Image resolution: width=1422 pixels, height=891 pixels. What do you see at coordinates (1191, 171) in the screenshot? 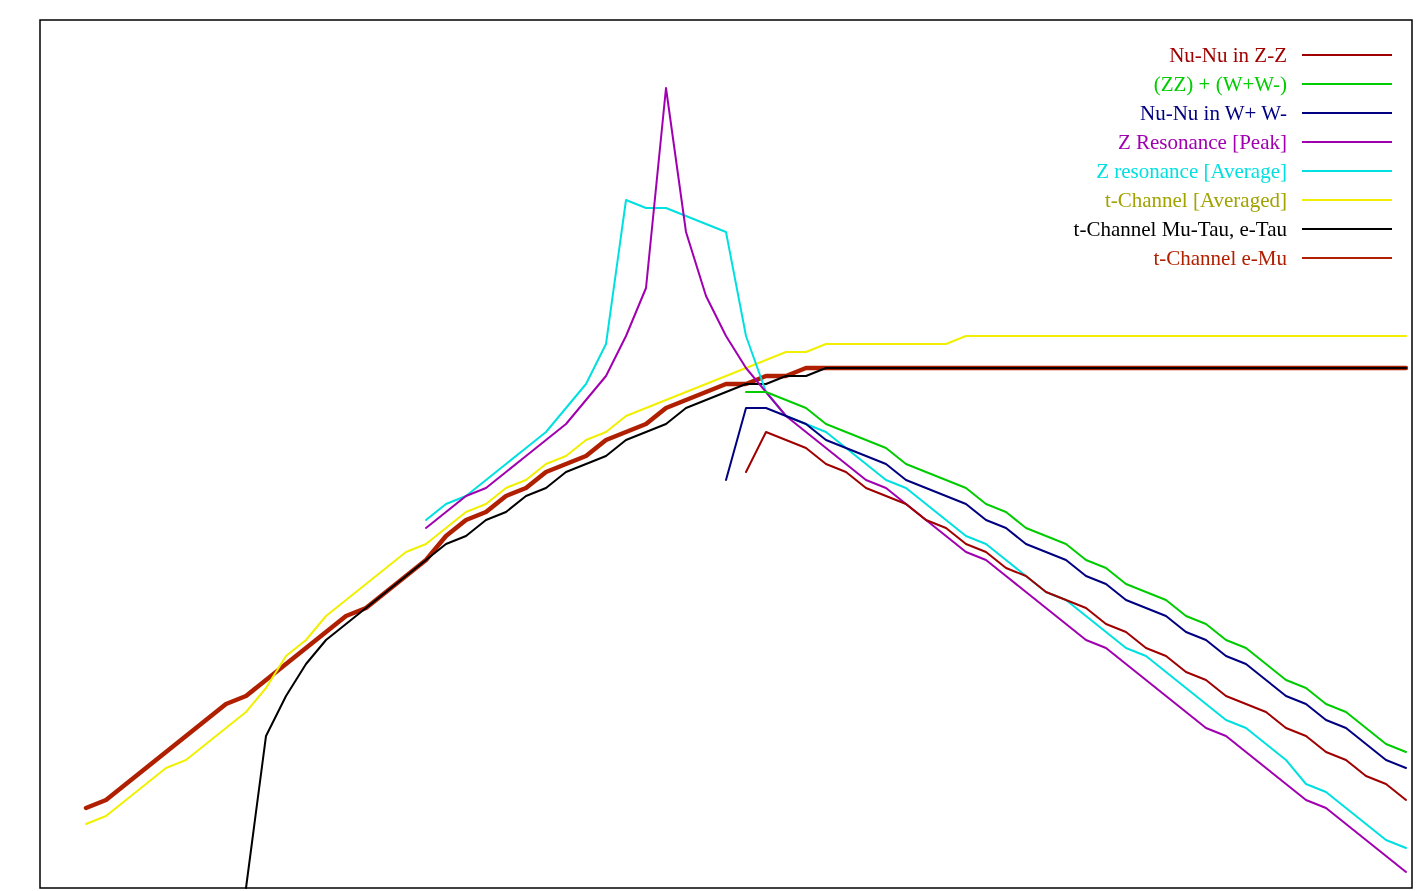
I see `legend-label: Z resonance [Average]` at bounding box center [1191, 171].